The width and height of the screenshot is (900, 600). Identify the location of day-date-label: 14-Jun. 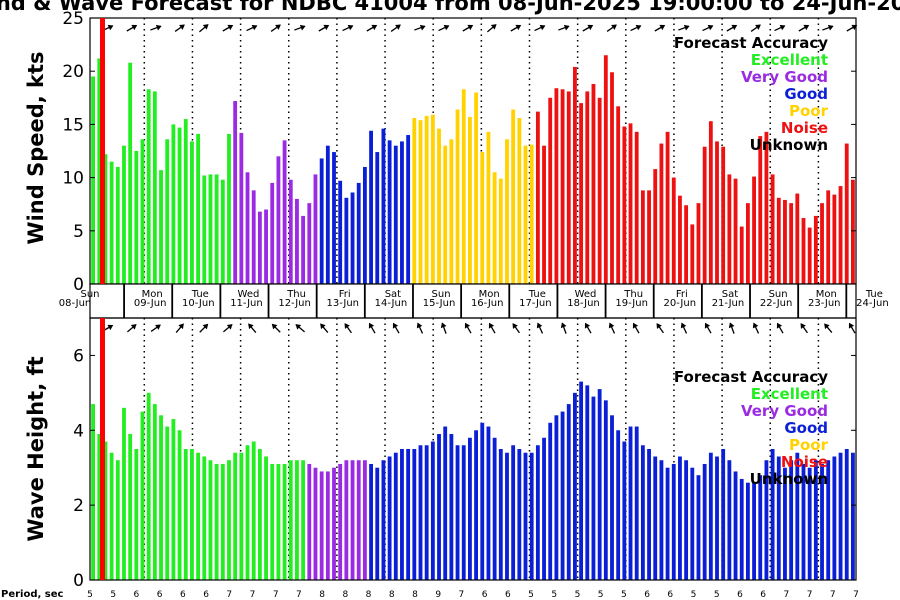
(391, 303).